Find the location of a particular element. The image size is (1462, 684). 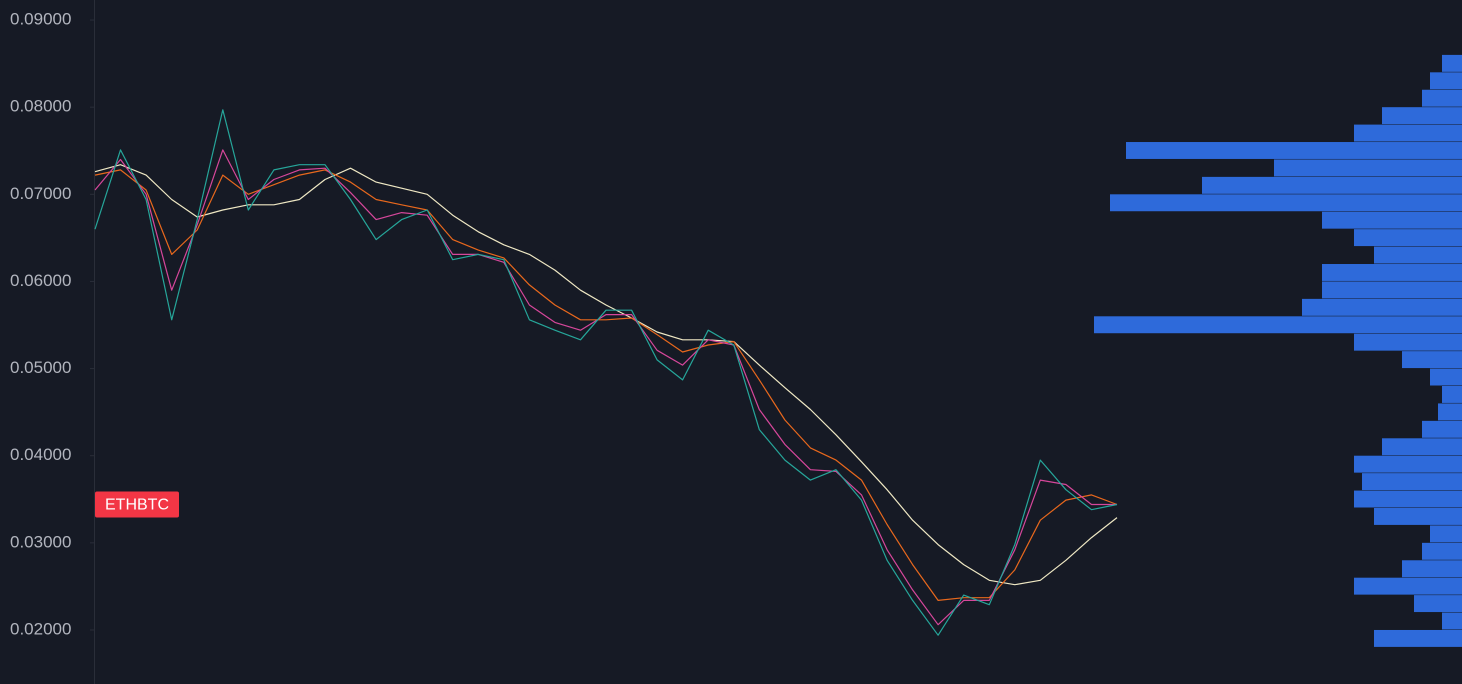

y-tick-label: 0.06000 is located at coordinates (40, 280).